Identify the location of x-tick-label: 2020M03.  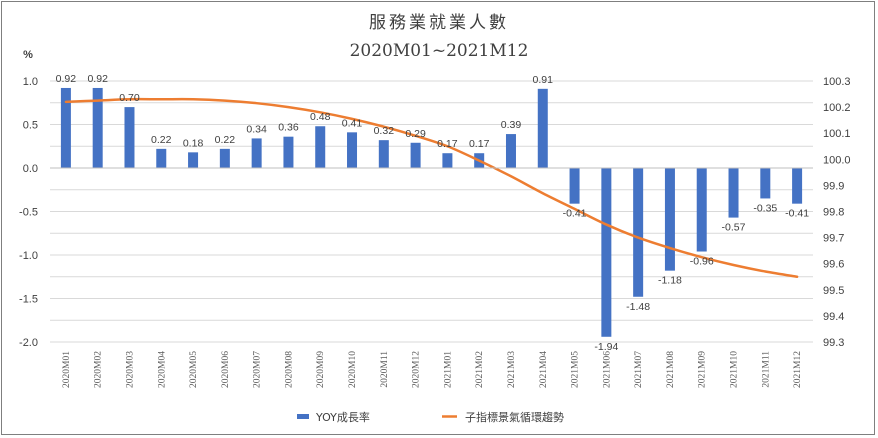
(130, 369).